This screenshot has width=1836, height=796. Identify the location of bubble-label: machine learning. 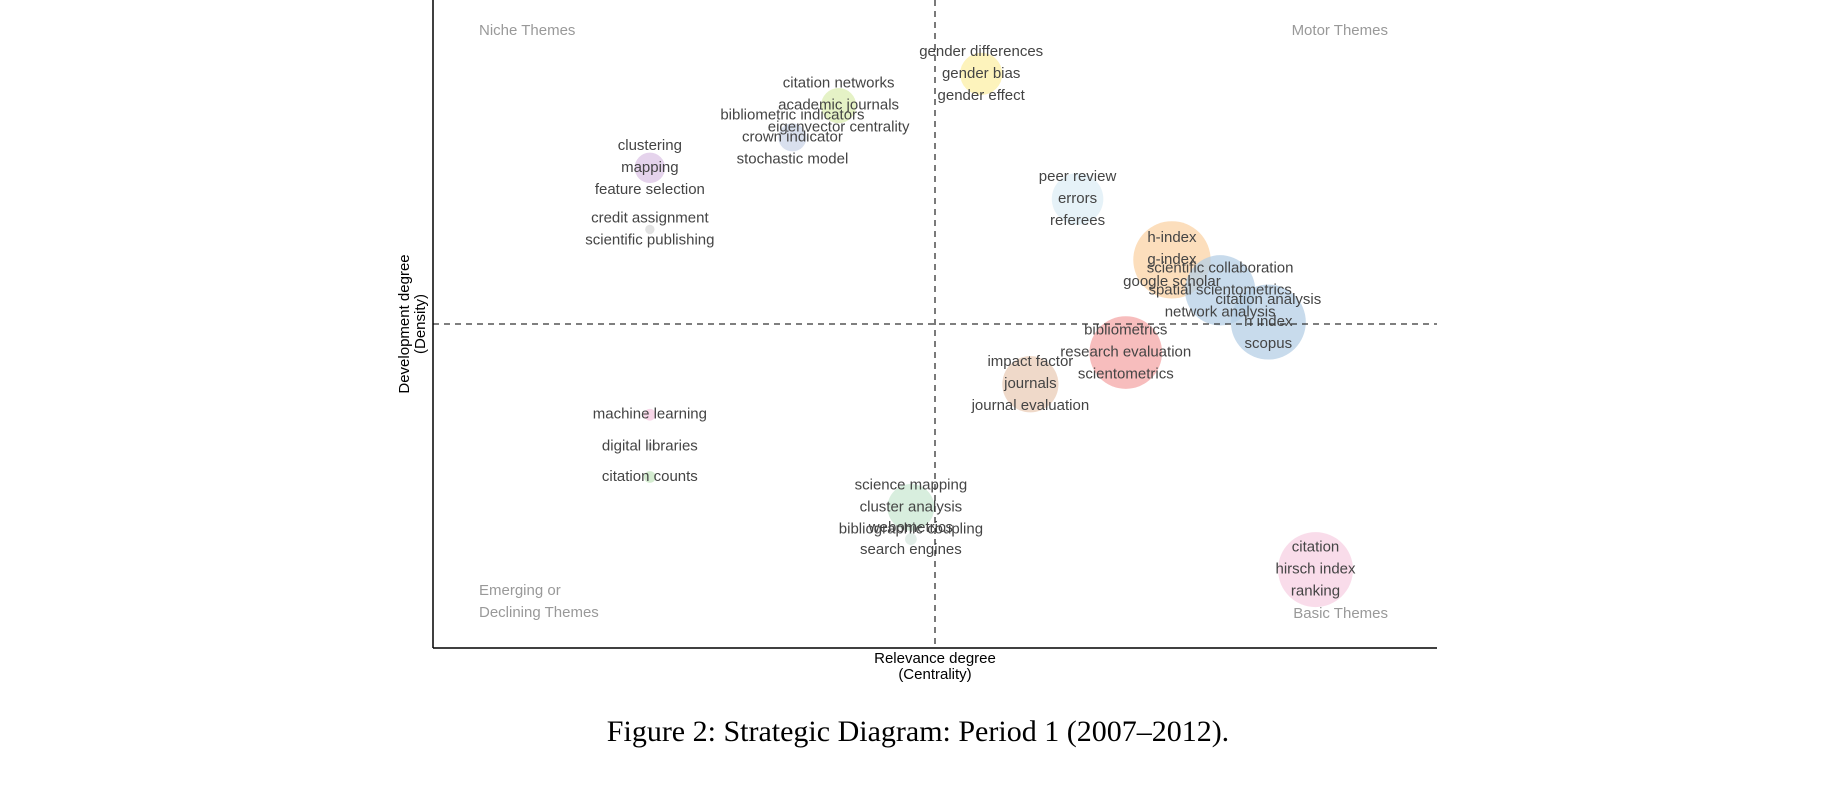
(650, 414).